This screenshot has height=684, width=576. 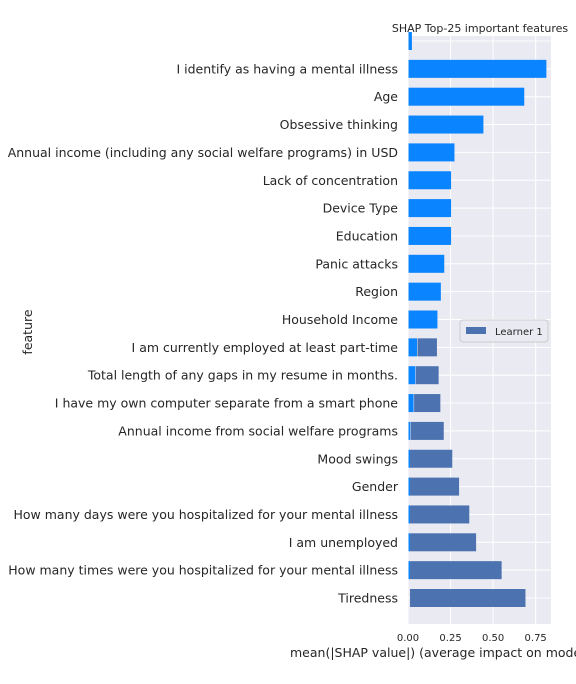 What do you see at coordinates (357, 458) in the screenshot?
I see `category-label-15: Mood swings` at bounding box center [357, 458].